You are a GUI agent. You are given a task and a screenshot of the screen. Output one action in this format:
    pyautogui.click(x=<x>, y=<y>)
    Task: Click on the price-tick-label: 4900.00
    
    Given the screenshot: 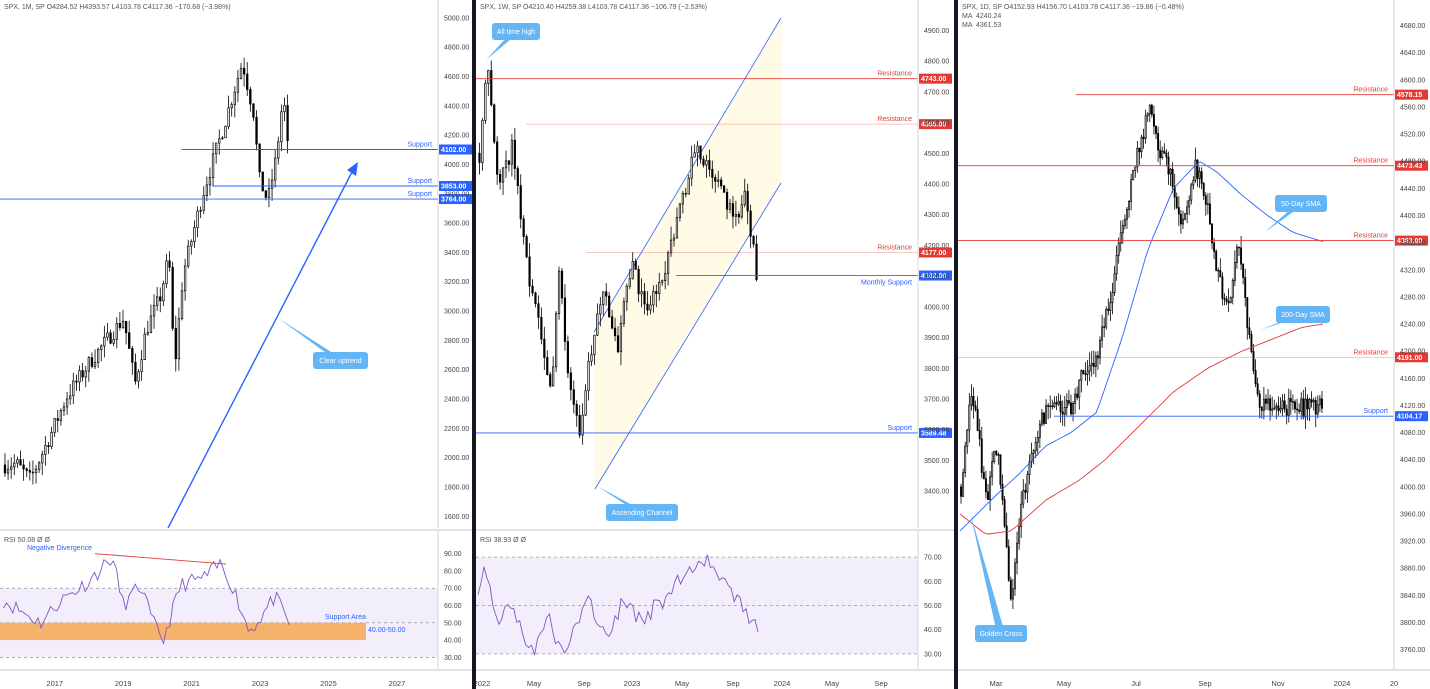 What is the action you would take?
    pyautogui.click(x=936, y=31)
    